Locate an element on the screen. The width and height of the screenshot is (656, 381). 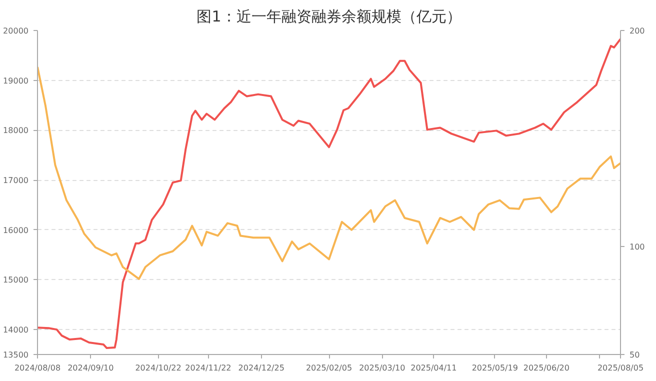
x-tick-label: 2024/08/08 is located at coordinates (37, 368).